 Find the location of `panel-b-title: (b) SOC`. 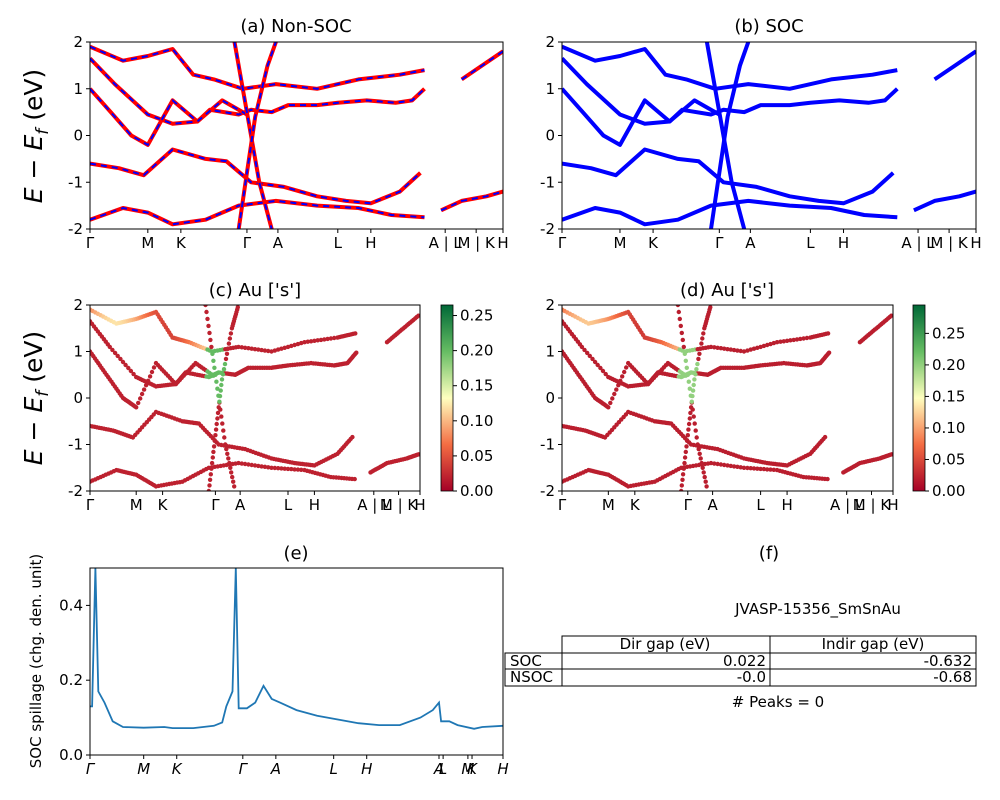

panel-b-title: (b) SOC is located at coordinates (768, 26).